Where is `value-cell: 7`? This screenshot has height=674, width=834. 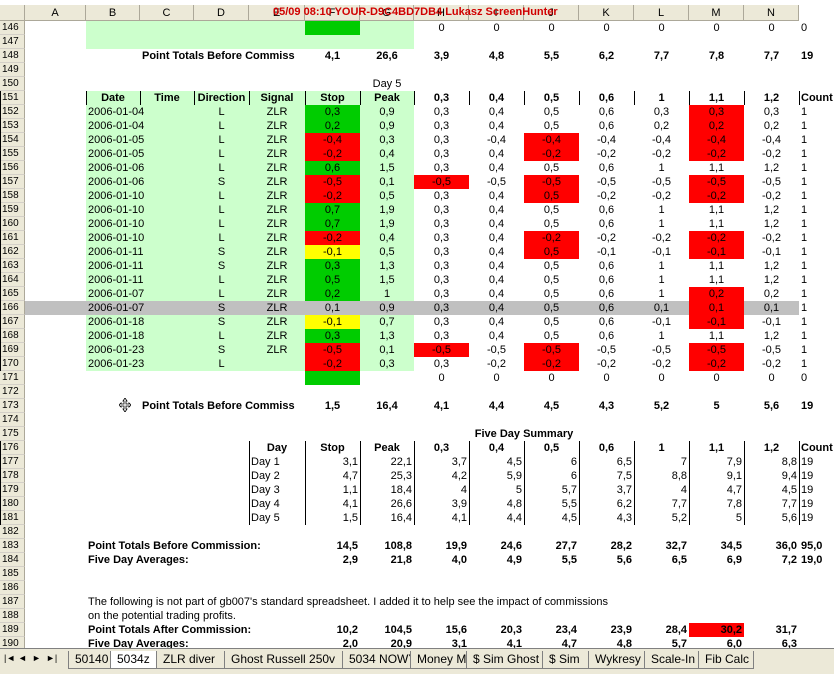
value-cell: 7 is located at coordinates (683, 462).